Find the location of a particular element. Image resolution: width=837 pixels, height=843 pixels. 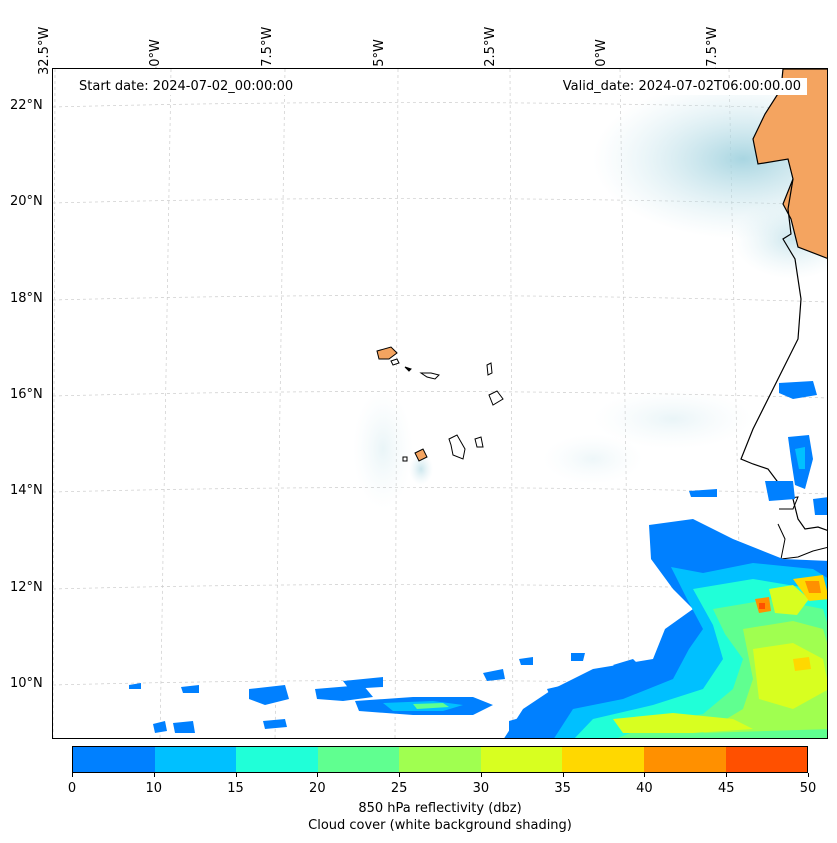

colorbar-tick-label: 10 is located at coordinates (154, 788).